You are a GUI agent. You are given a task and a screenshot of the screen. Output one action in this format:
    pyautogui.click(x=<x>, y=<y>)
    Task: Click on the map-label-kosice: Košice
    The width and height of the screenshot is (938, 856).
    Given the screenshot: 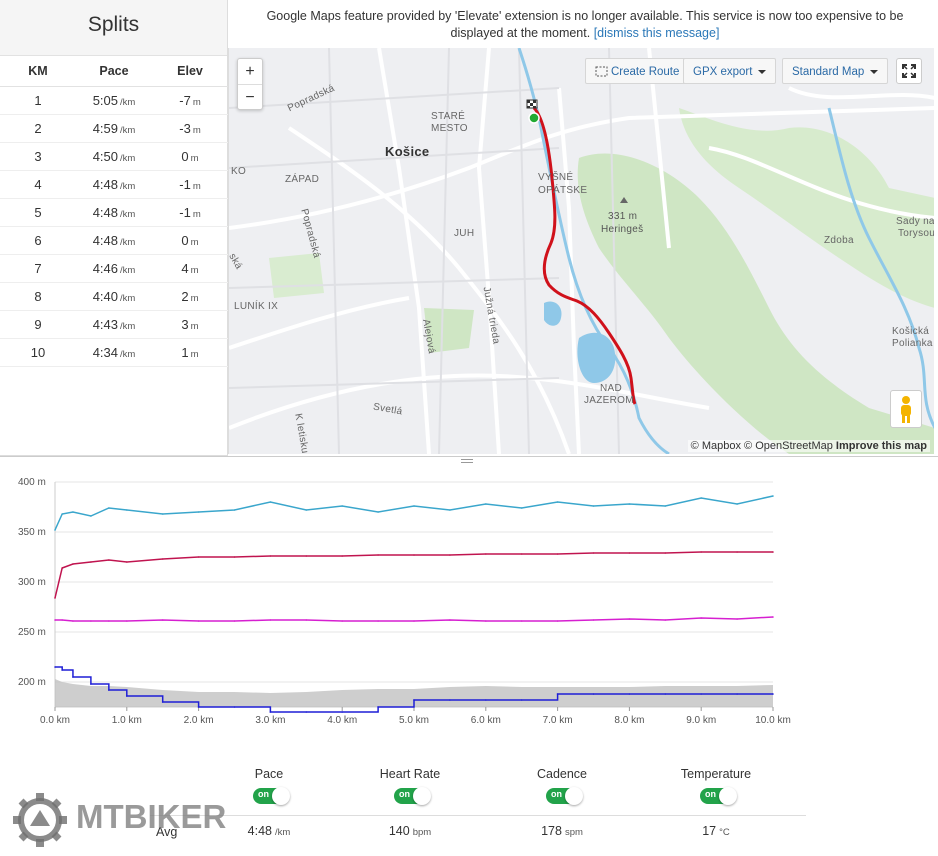 What is the action you would take?
    pyautogui.click(x=407, y=151)
    